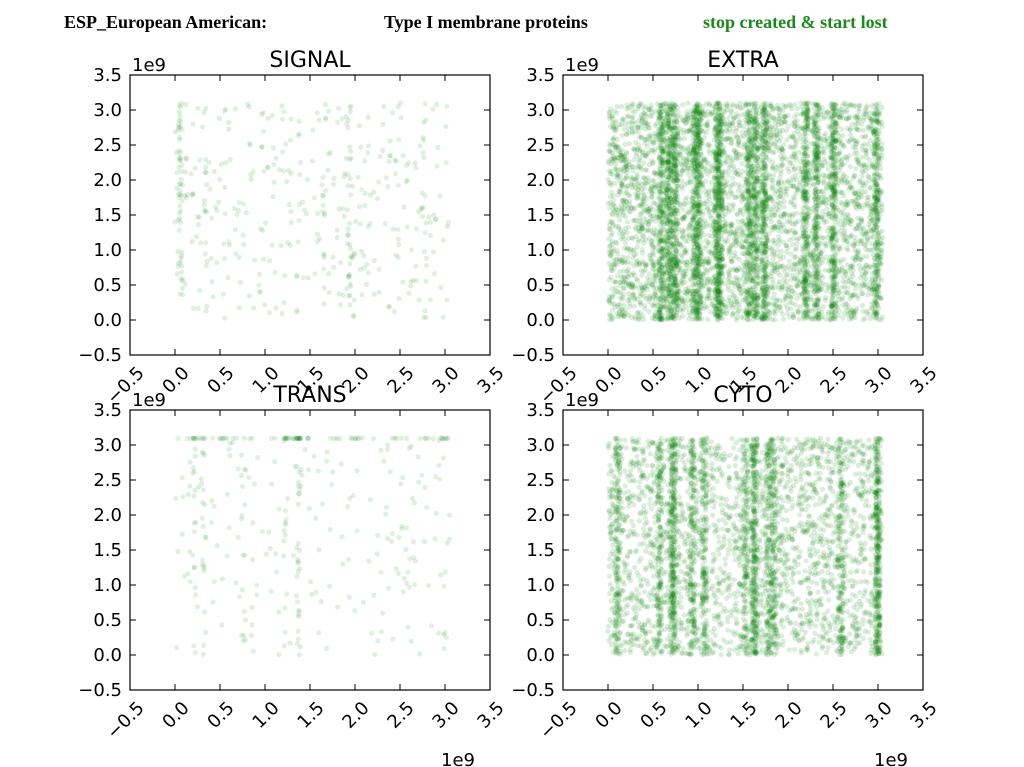 The image size is (1024, 767). Describe the element at coordinates (166, 22) in the screenshot. I see `dataset-label: ESP_European American:` at that location.